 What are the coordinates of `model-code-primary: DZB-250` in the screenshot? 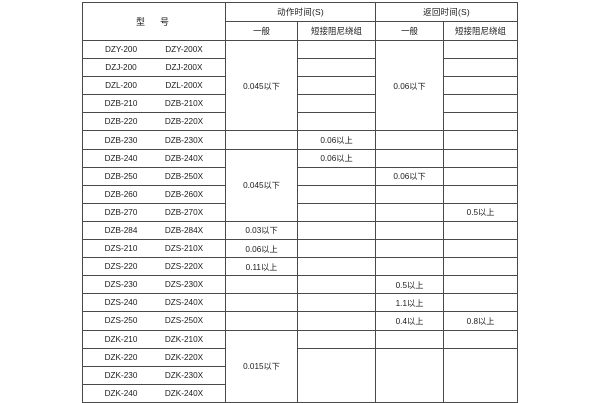 It's located at (121, 176).